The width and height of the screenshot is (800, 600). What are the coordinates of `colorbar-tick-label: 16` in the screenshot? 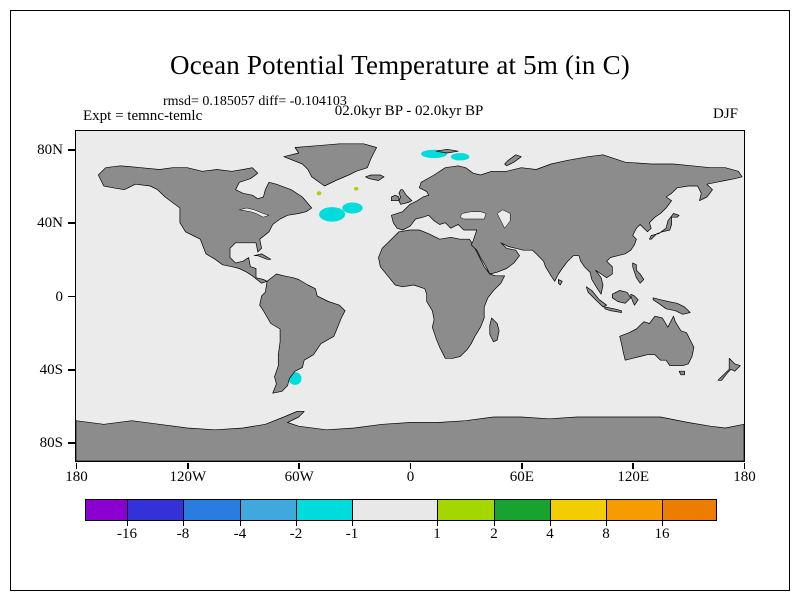 It's located at (662, 534).